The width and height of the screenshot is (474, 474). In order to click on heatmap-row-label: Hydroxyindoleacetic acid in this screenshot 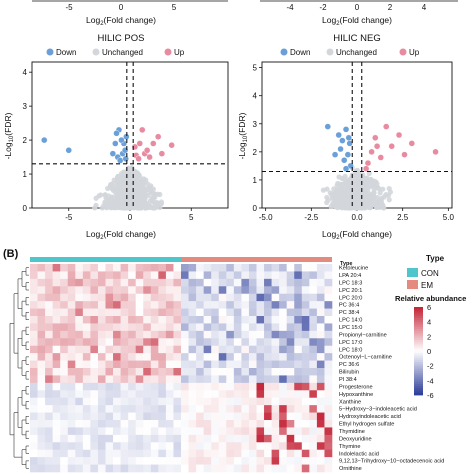, I will do `click(370, 417)`.